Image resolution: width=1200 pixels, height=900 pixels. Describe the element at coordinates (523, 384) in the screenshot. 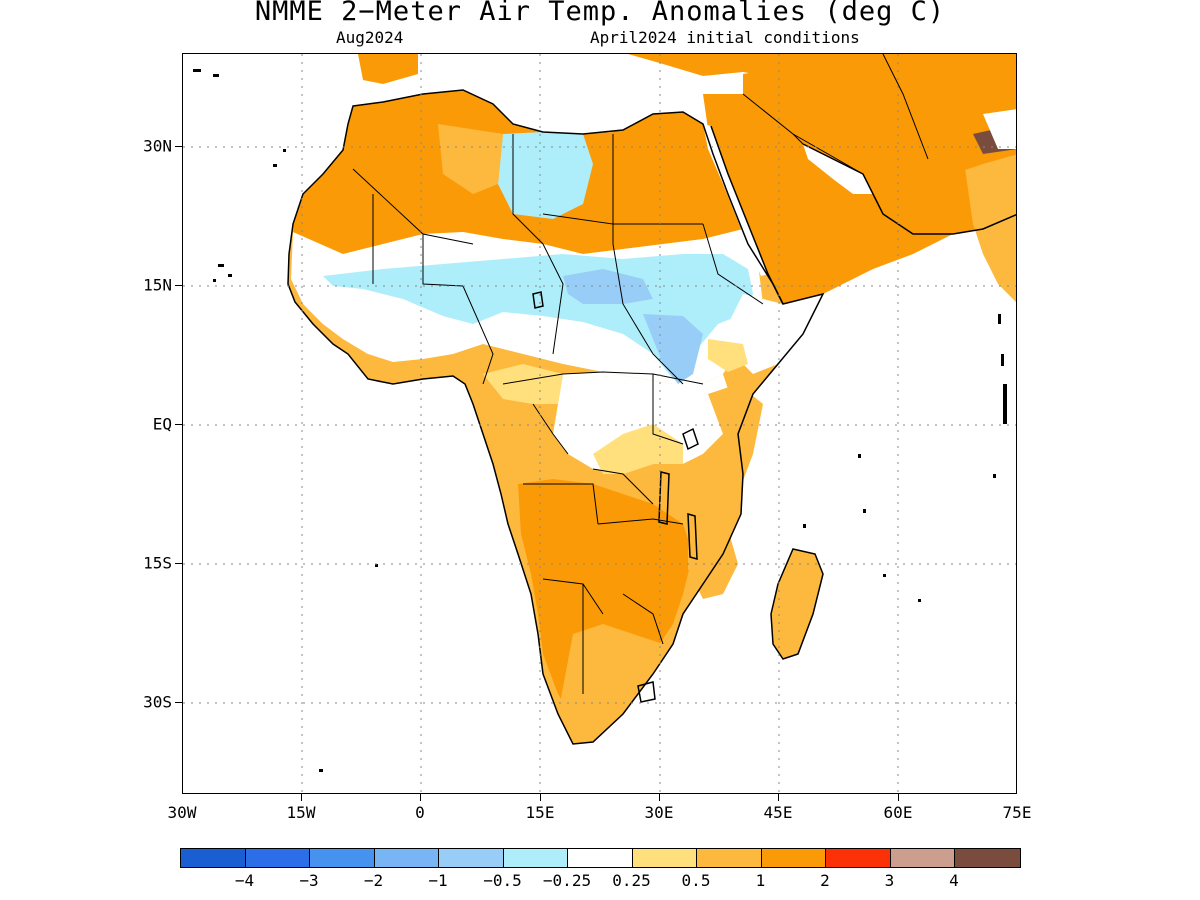

I see `congo-warm-patch` at that location.